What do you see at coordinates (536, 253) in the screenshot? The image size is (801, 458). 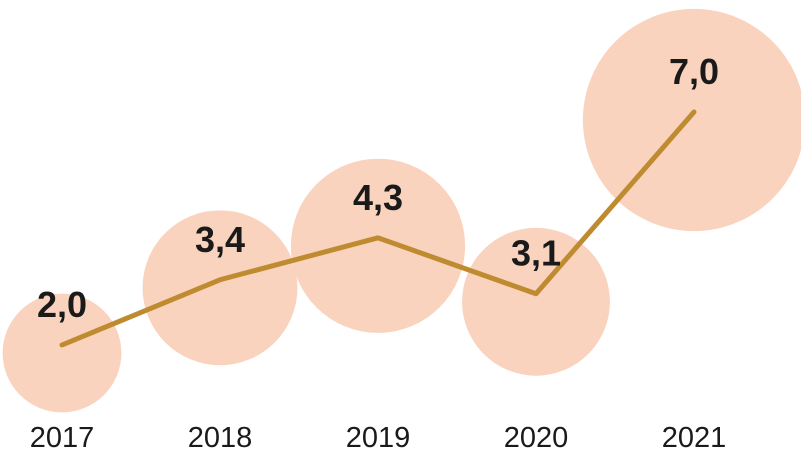 I see `value-label-2020: 3,1` at bounding box center [536, 253].